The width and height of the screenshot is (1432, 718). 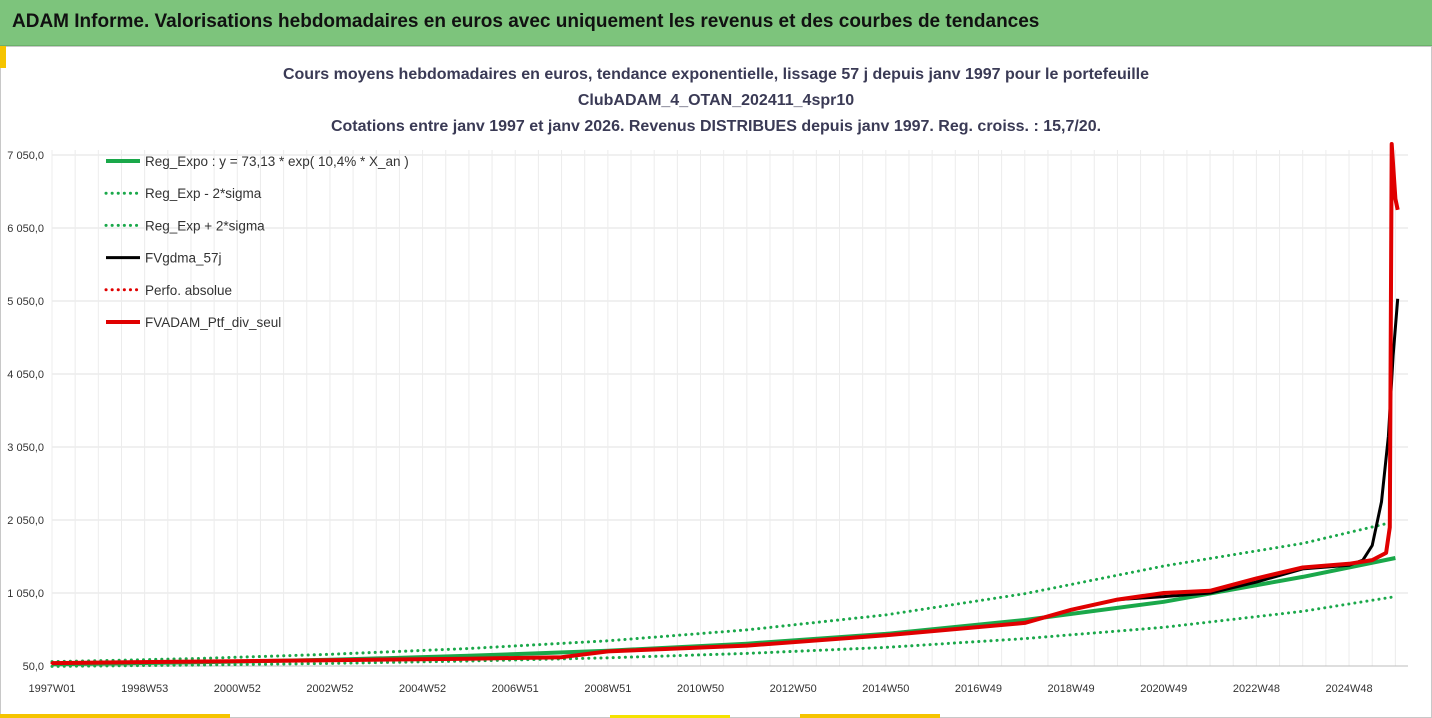 What do you see at coordinates (205, 225) in the screenshot?
I see `legend-label: Reg_Exp + 2*sigma` at bounding box center [205, 225].